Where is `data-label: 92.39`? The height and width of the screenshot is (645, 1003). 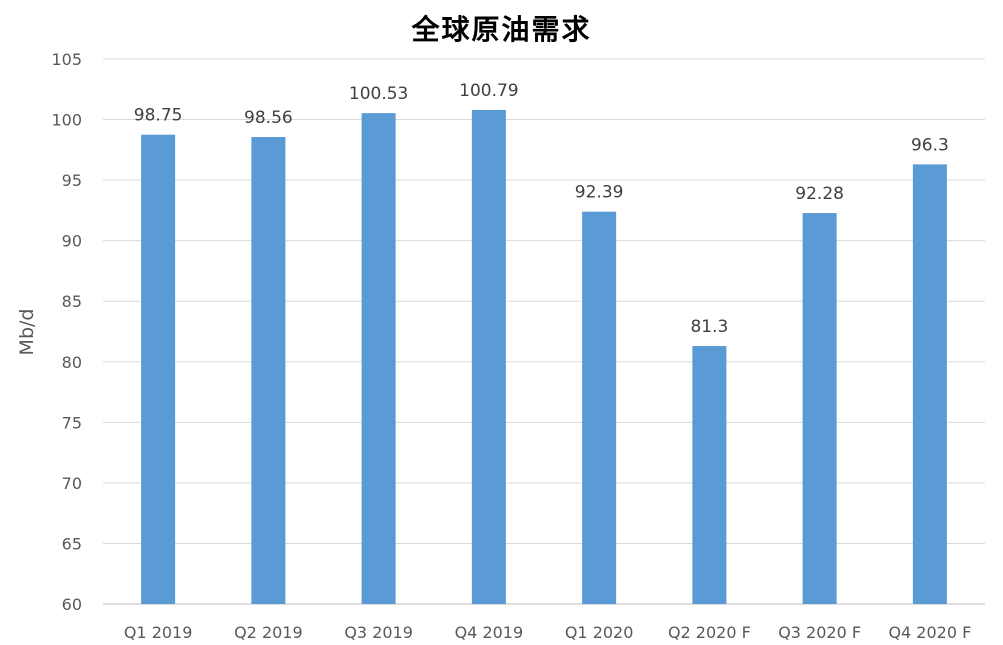 data-label: 92.39 is located at coordinates (599, 193).